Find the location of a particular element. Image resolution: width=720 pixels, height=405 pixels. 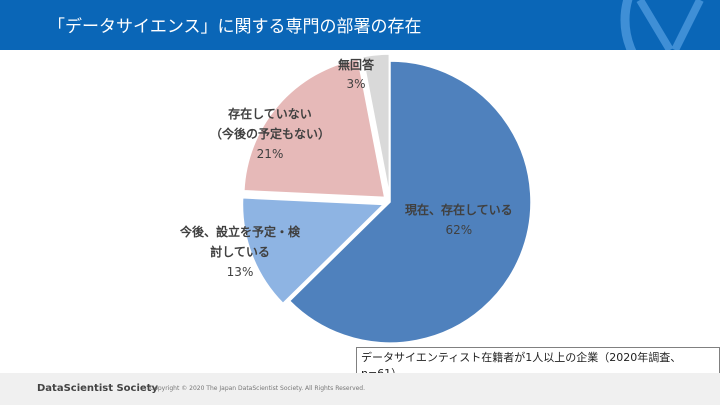

slice-label: 無回答 is located at coordinates (356, 65).